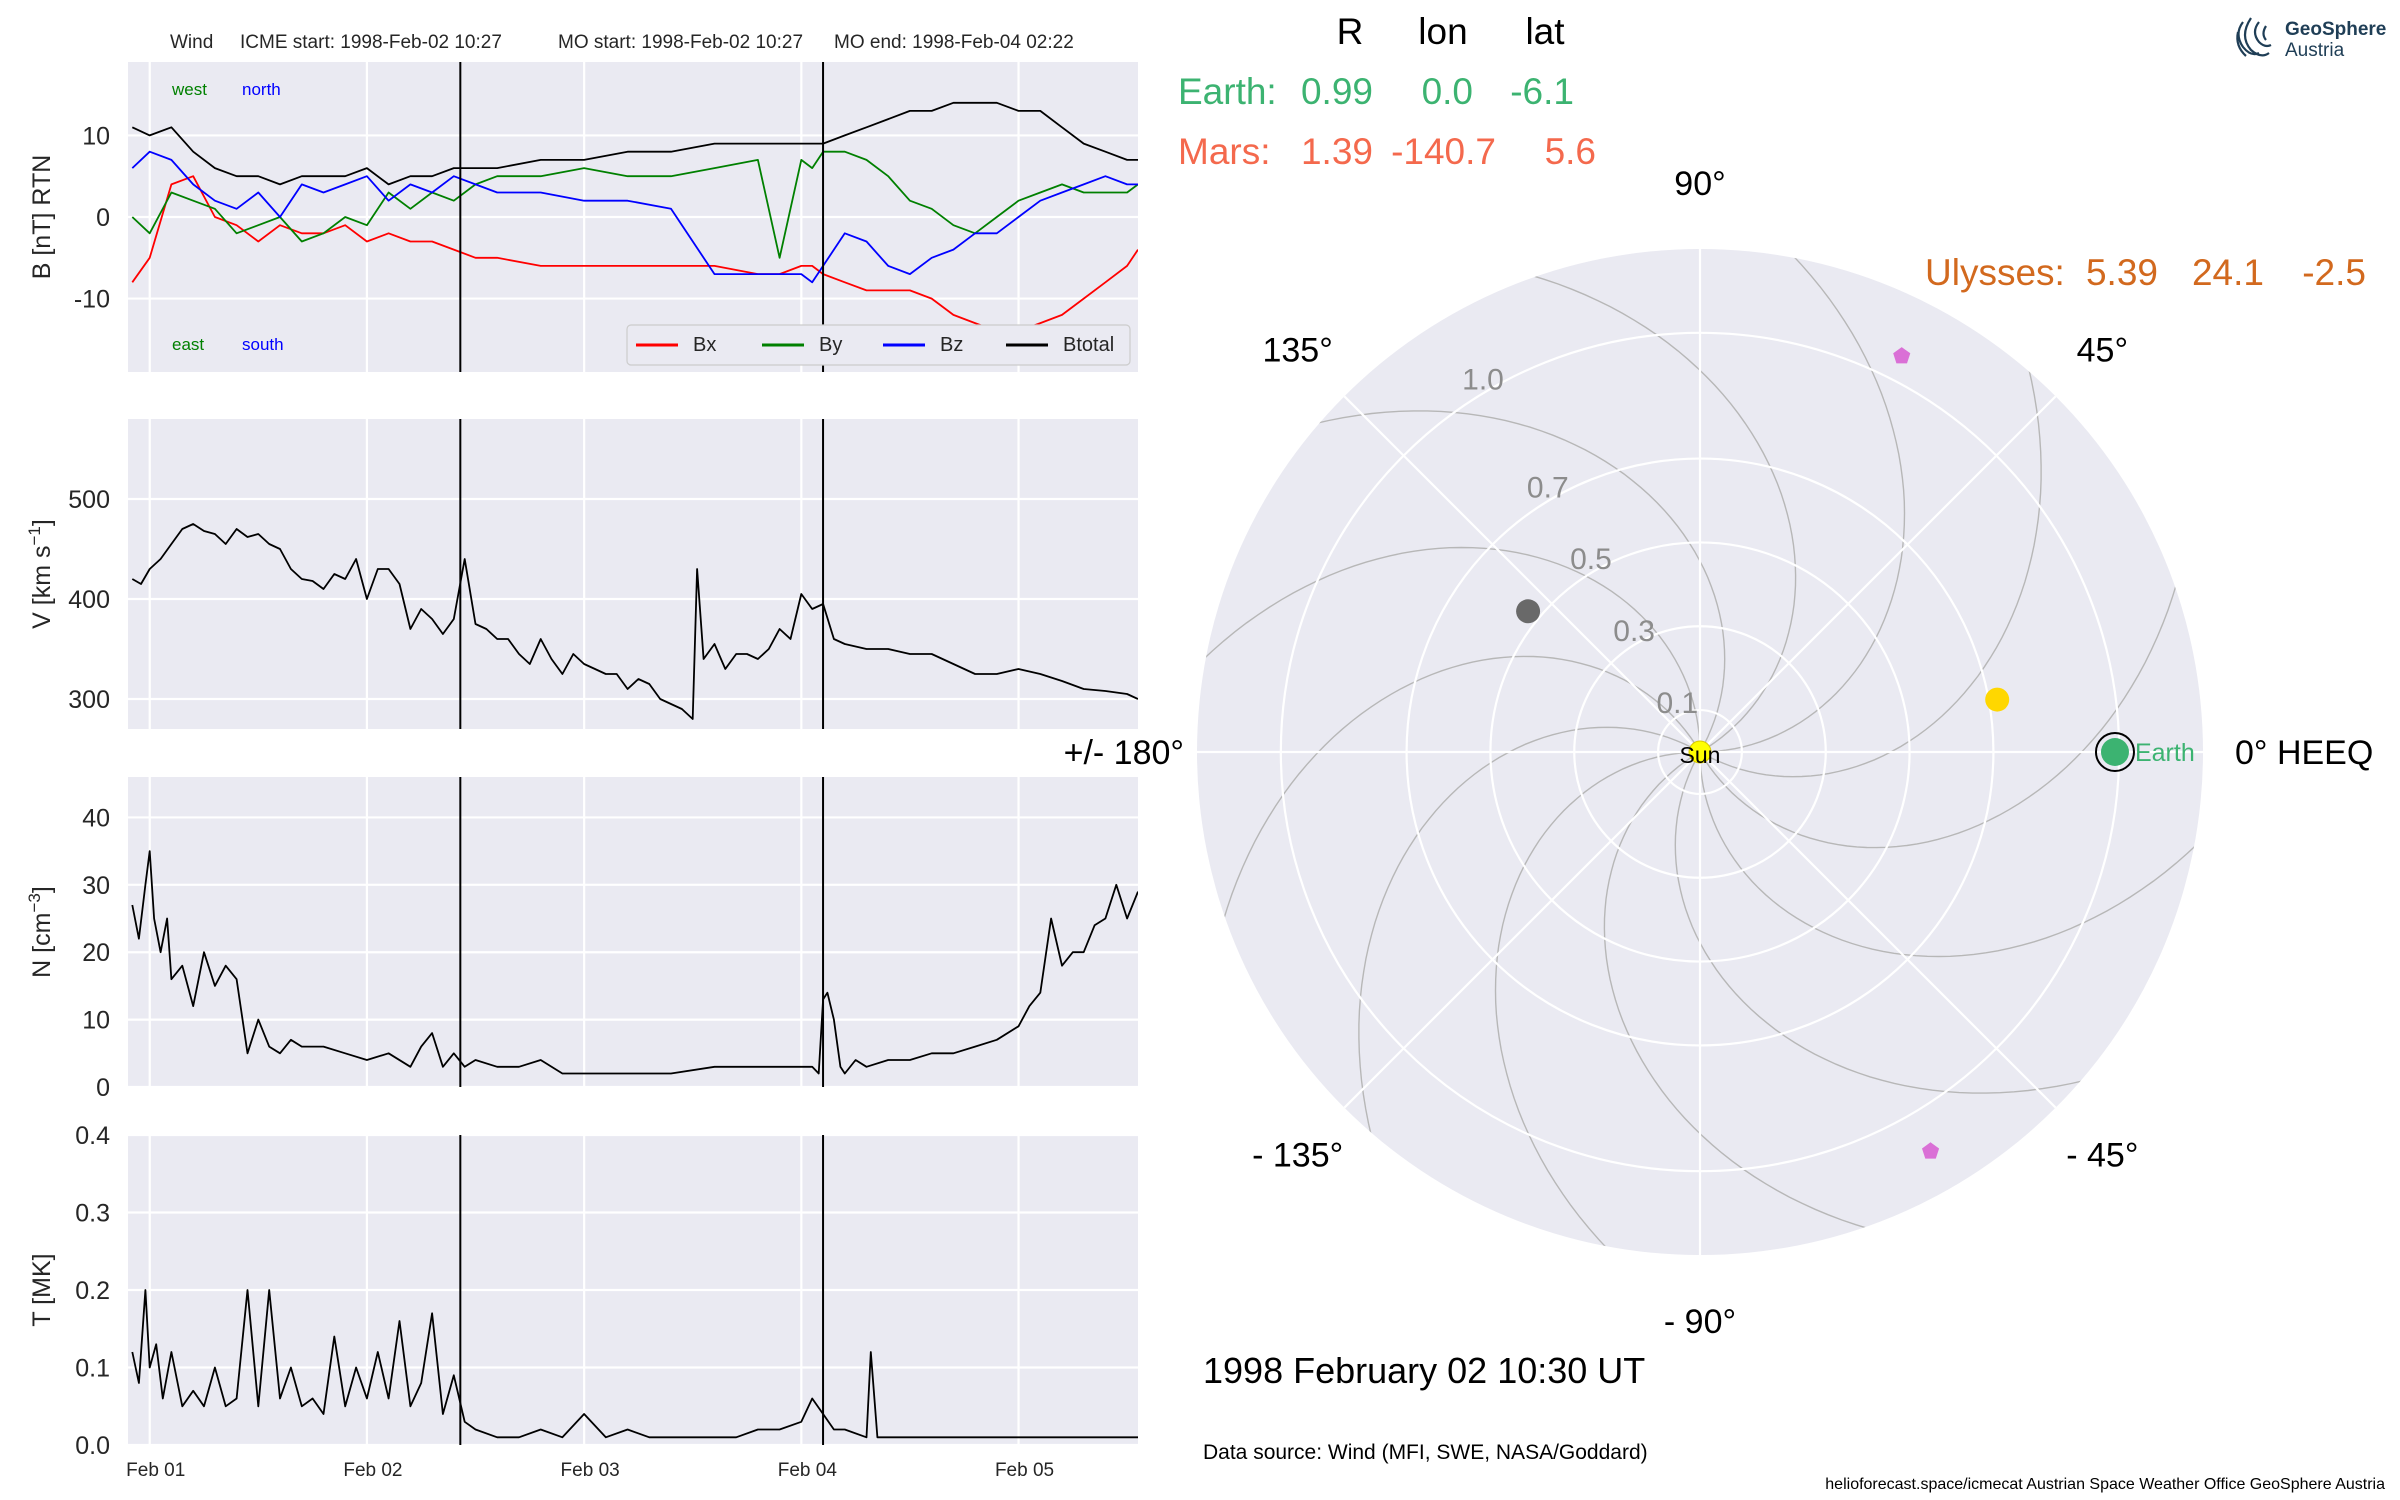 This screenshot has height=1500, width=2400. Describe the element at coordinates (1634, 631) in the screenshot. I see `radial-tick-label: 0.3` at that location.